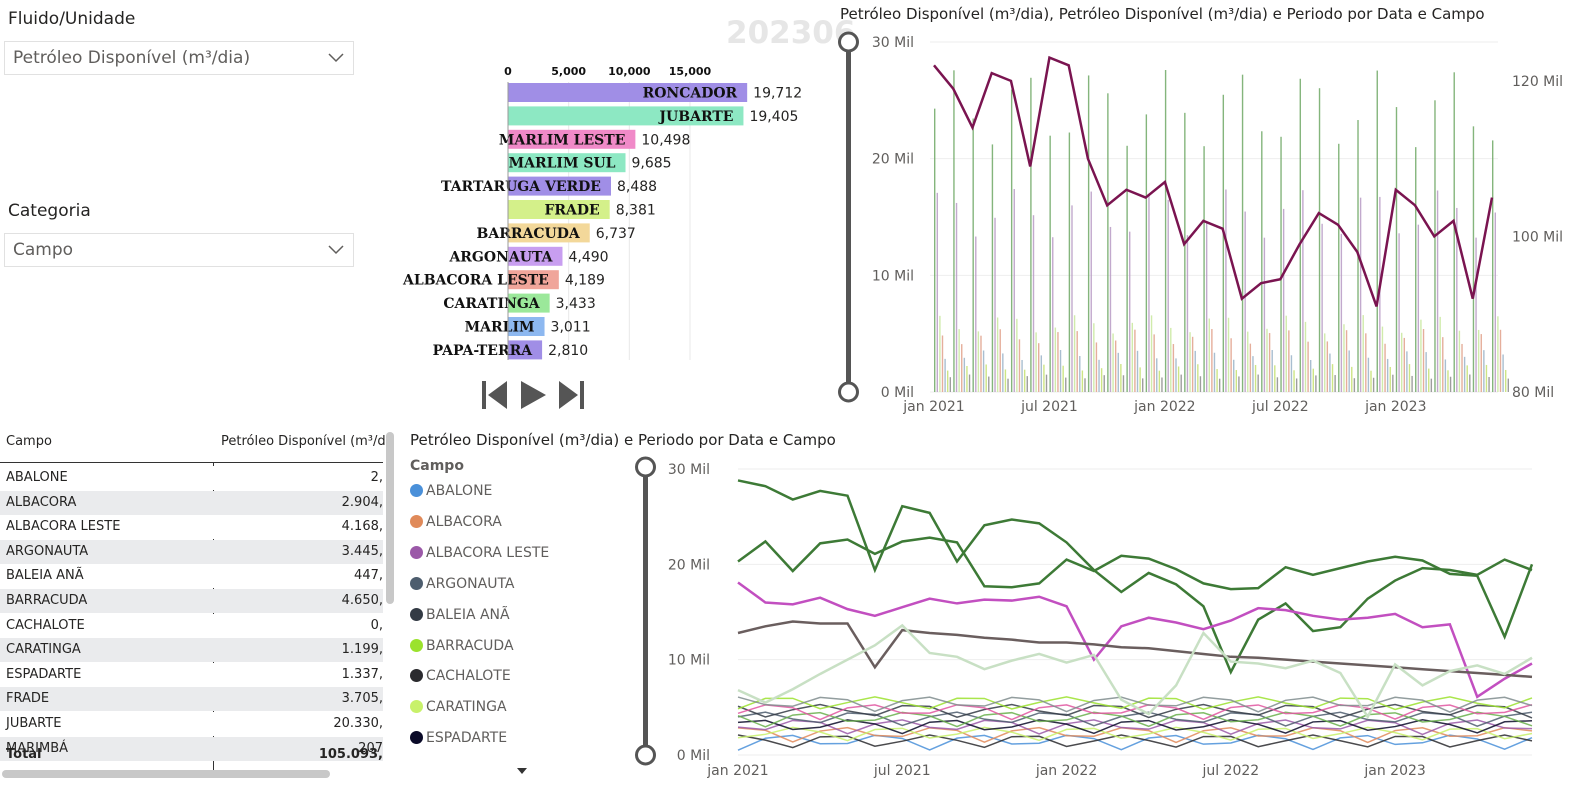  Describe the element at coordinates (166, 774) in the screenshot. I see `table-horizontal-scrollbar` at that location.